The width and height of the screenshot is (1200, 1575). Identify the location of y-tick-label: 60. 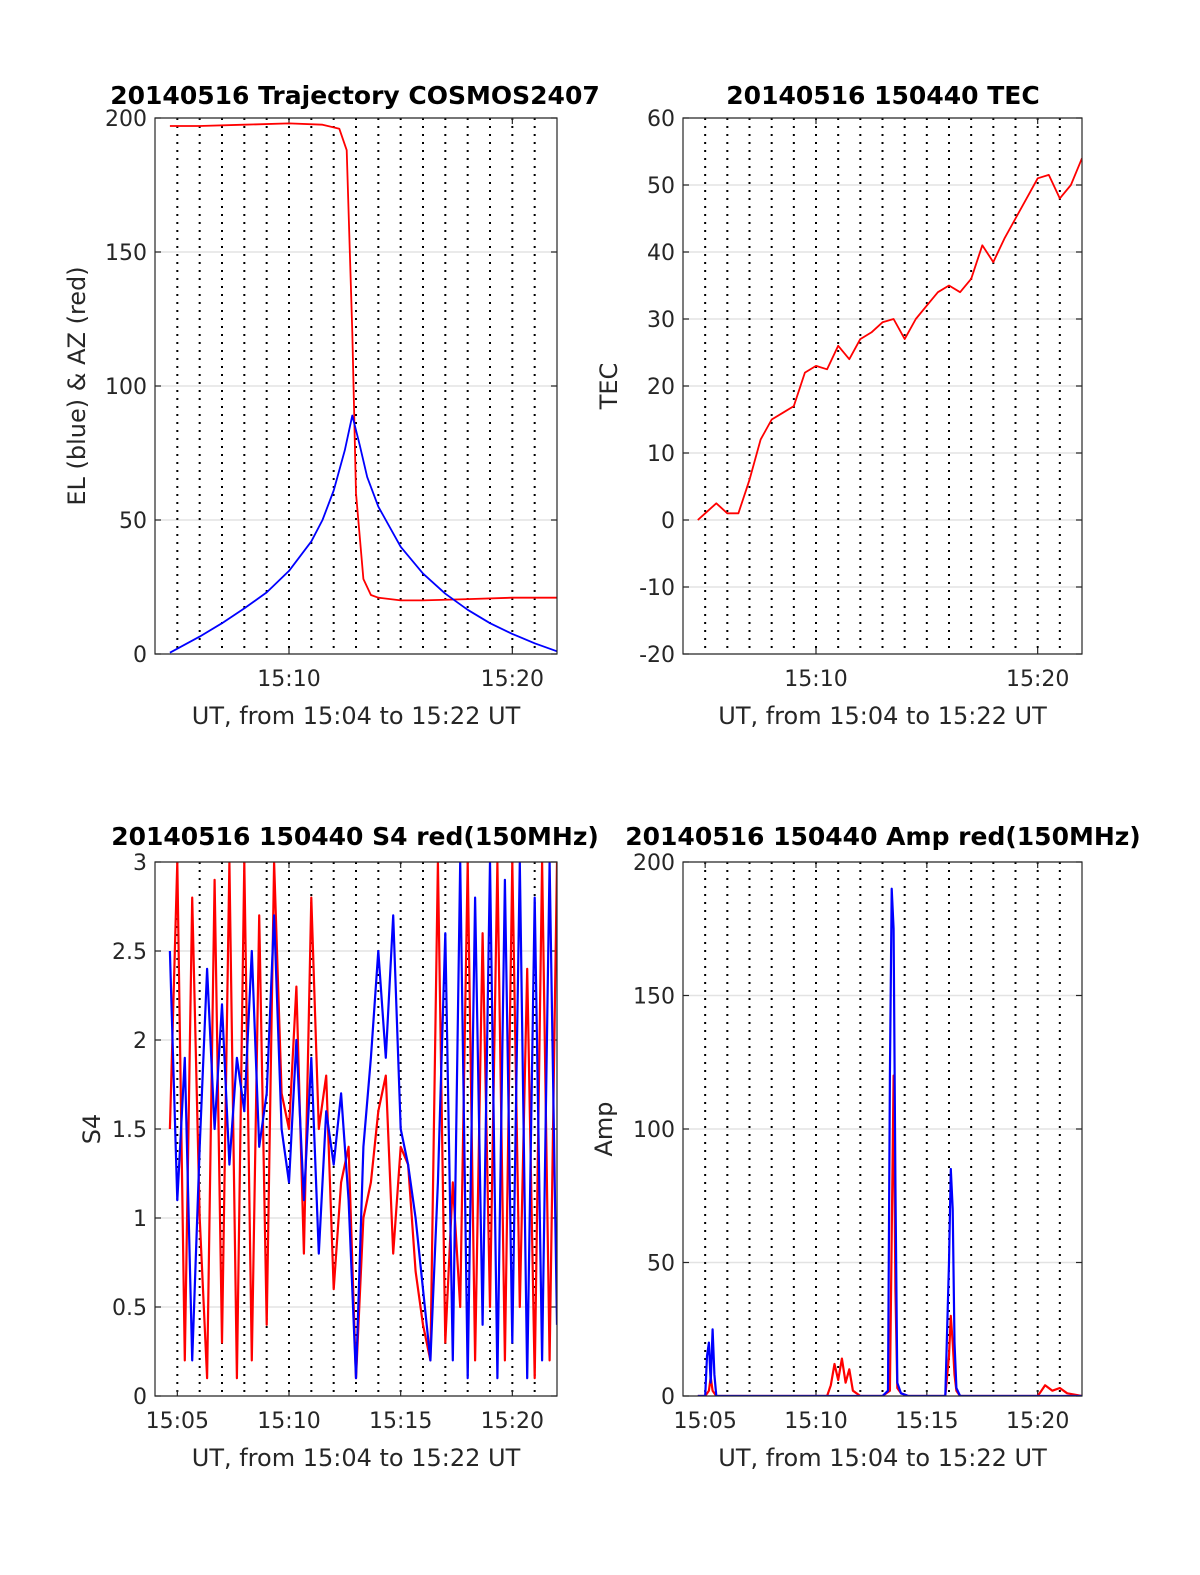
(661, 119).